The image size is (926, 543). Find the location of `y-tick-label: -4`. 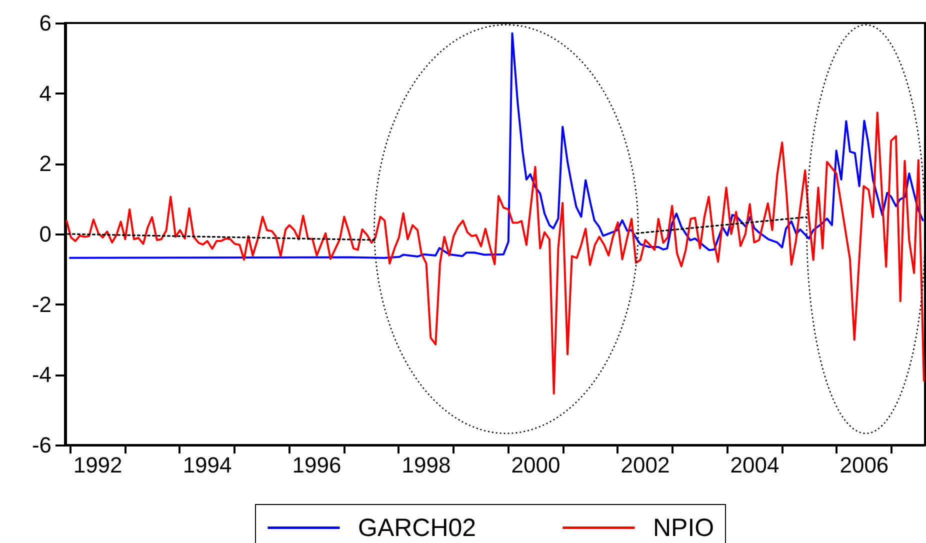

y-tick-label: -4 is located at coordinates (42, 375).